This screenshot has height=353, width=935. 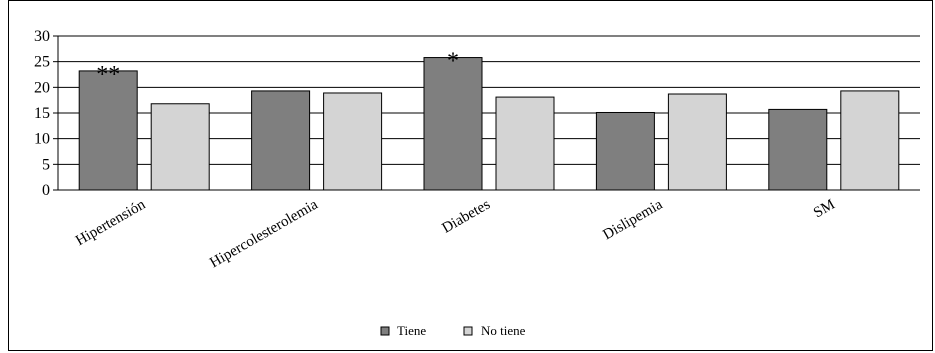 I want to click on significance-annotation: **, so click(x=108, y=75).